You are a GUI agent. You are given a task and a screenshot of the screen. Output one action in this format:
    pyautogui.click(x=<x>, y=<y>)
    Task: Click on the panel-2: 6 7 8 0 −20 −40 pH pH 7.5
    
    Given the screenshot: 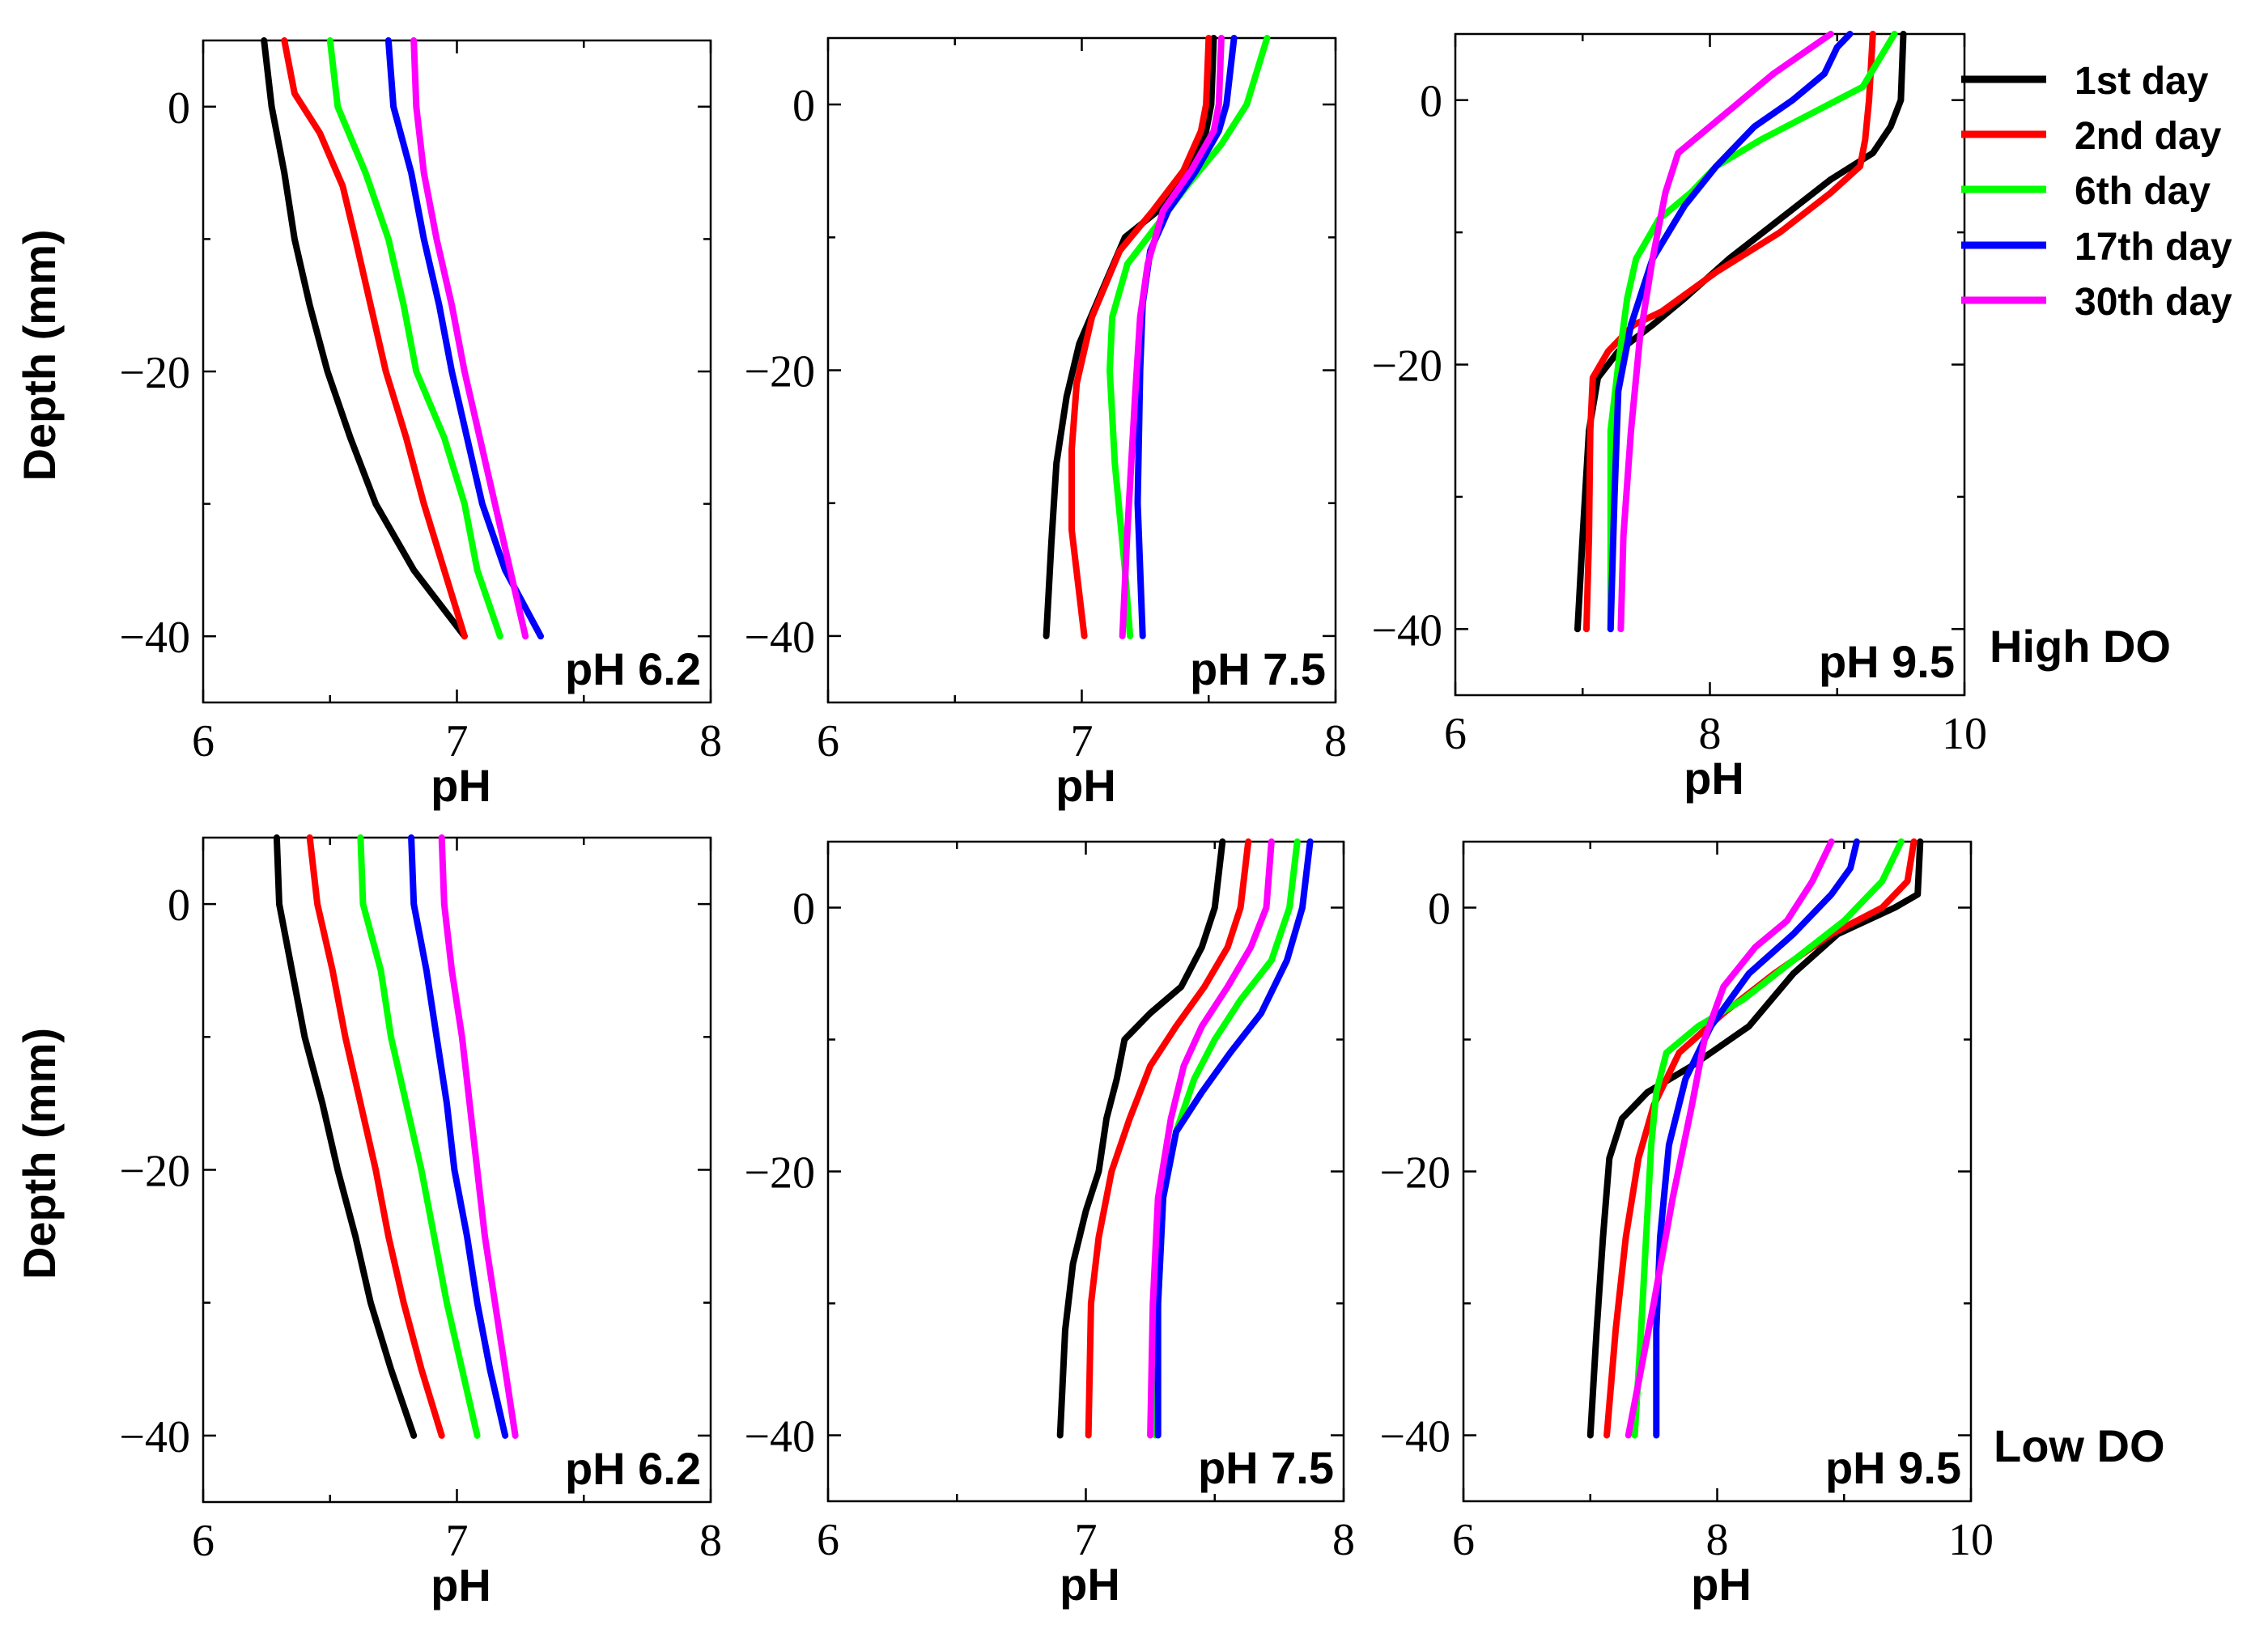 What is the action you would take?
    pyautogui.click(x=1045, y=423)
    